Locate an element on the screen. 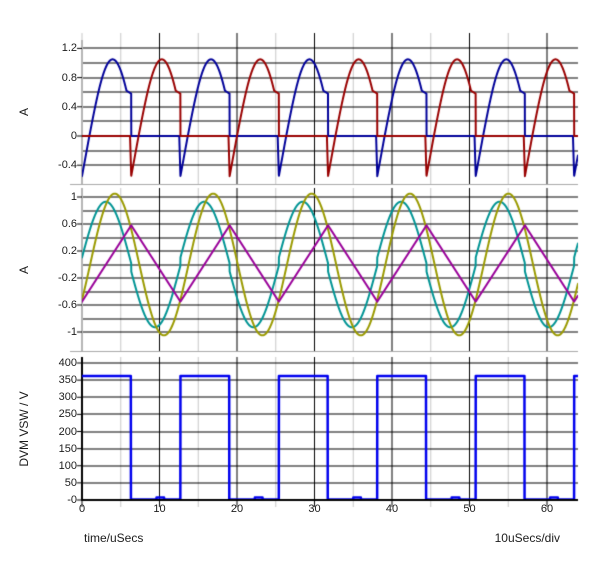 The height and width of the screenshot is (563, 600). plot2-y-tick-label: -1 is located at coordinates (72, 332).